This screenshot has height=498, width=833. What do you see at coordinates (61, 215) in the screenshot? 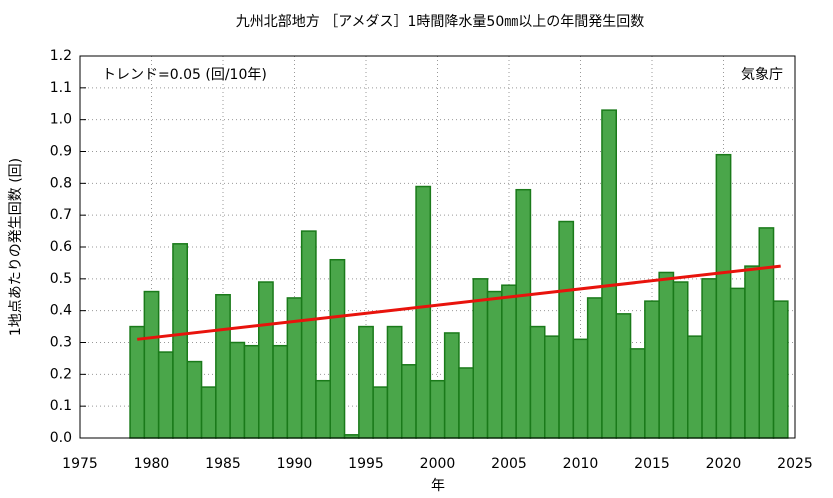
I see `y-tick-label: 0.7` at bounding box center [61, 215].